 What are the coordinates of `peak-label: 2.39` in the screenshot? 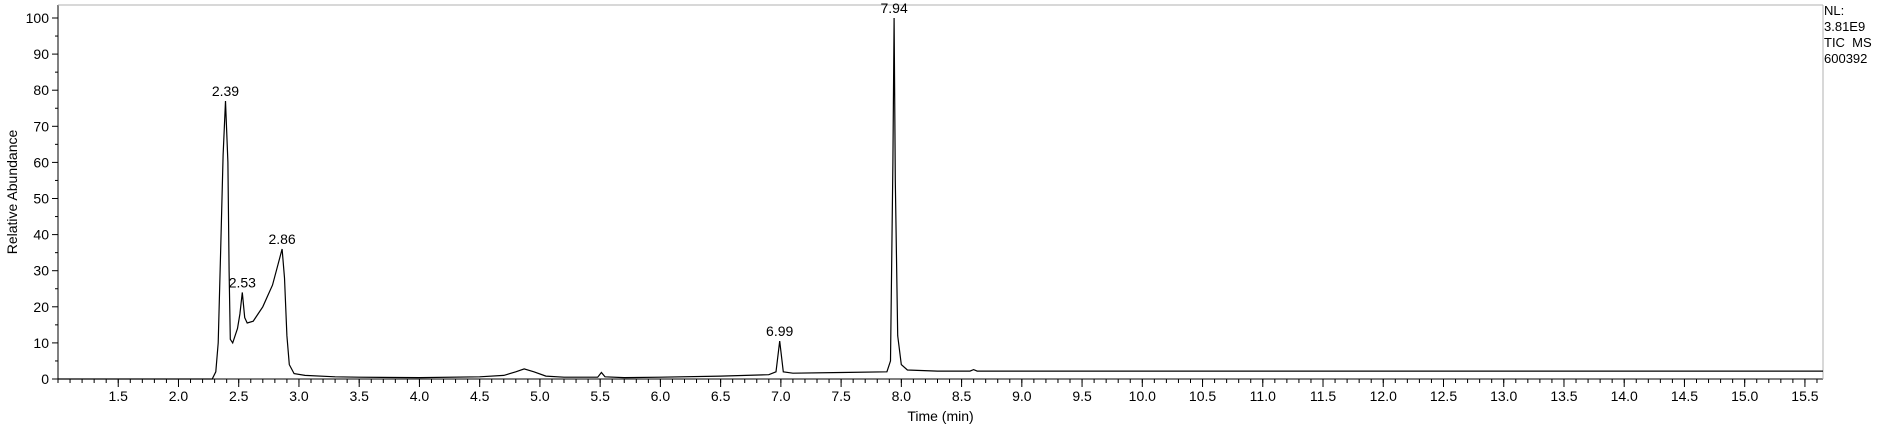 It's located at (225, 91).